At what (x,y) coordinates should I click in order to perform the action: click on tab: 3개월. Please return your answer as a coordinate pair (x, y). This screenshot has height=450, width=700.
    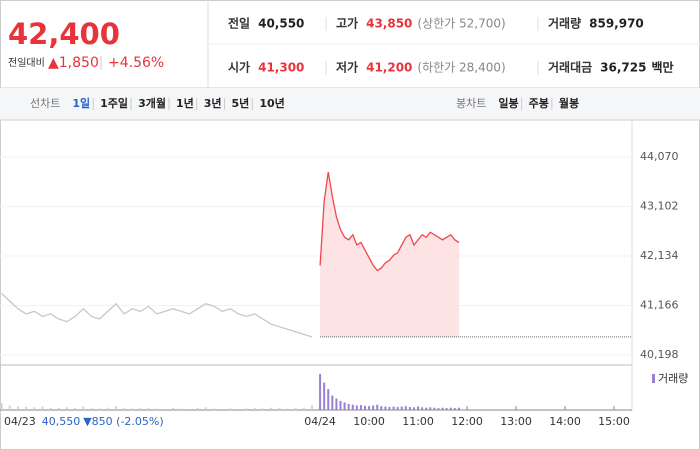
    Looking at the image, I should click on (152, 103).